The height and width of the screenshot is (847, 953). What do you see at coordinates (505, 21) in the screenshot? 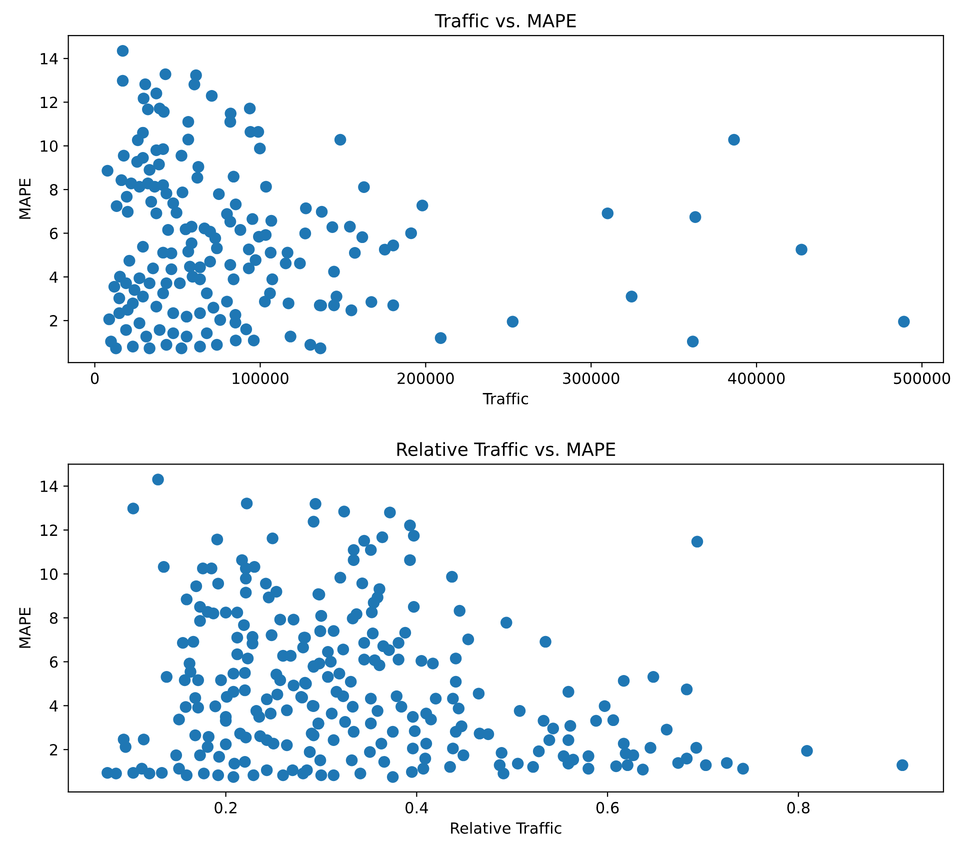
I see `chart-title: Traffic vs. MAPE` at bounding box center [505, 21].